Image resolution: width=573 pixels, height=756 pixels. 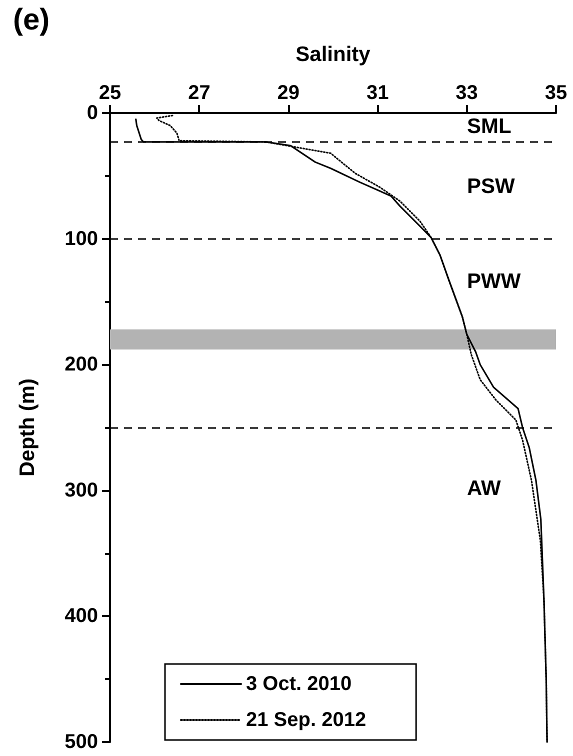 What do you see at coordinates (489, 126) in the screenshot?
I see `annotation: SML` at bounding box center [489, 126].